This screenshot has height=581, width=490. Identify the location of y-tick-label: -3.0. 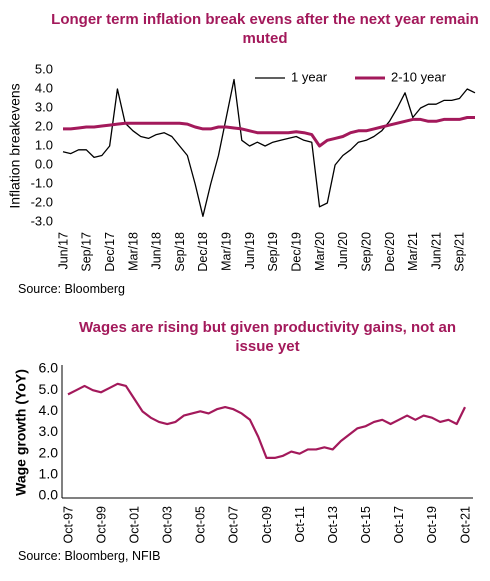
(42, 220).